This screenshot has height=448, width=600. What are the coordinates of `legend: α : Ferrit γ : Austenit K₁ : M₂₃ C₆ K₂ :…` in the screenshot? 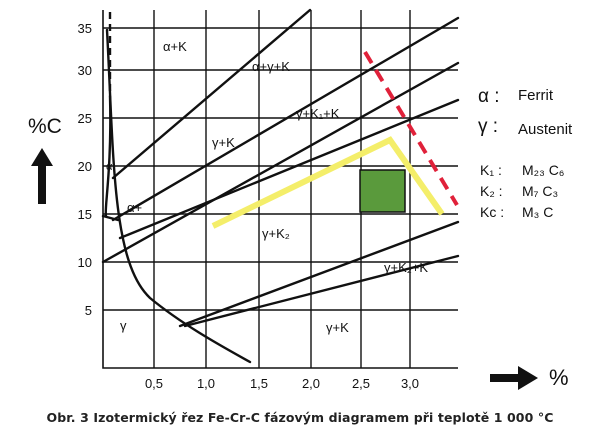 It's located at (525, 153).